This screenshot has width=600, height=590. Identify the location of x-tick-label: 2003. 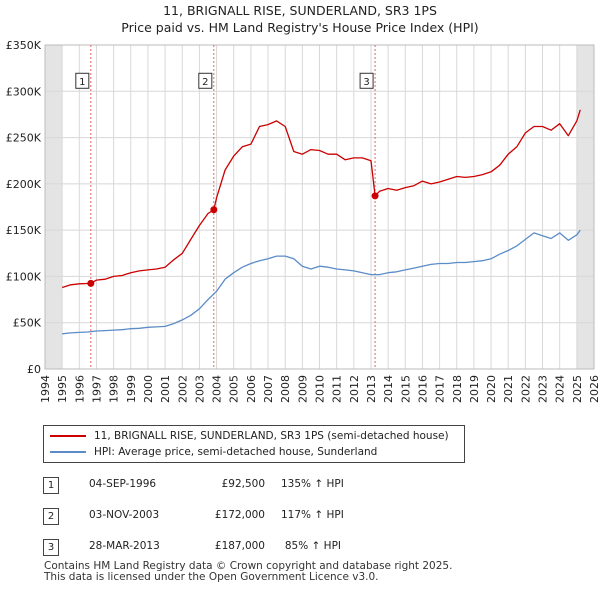
(199, 389).